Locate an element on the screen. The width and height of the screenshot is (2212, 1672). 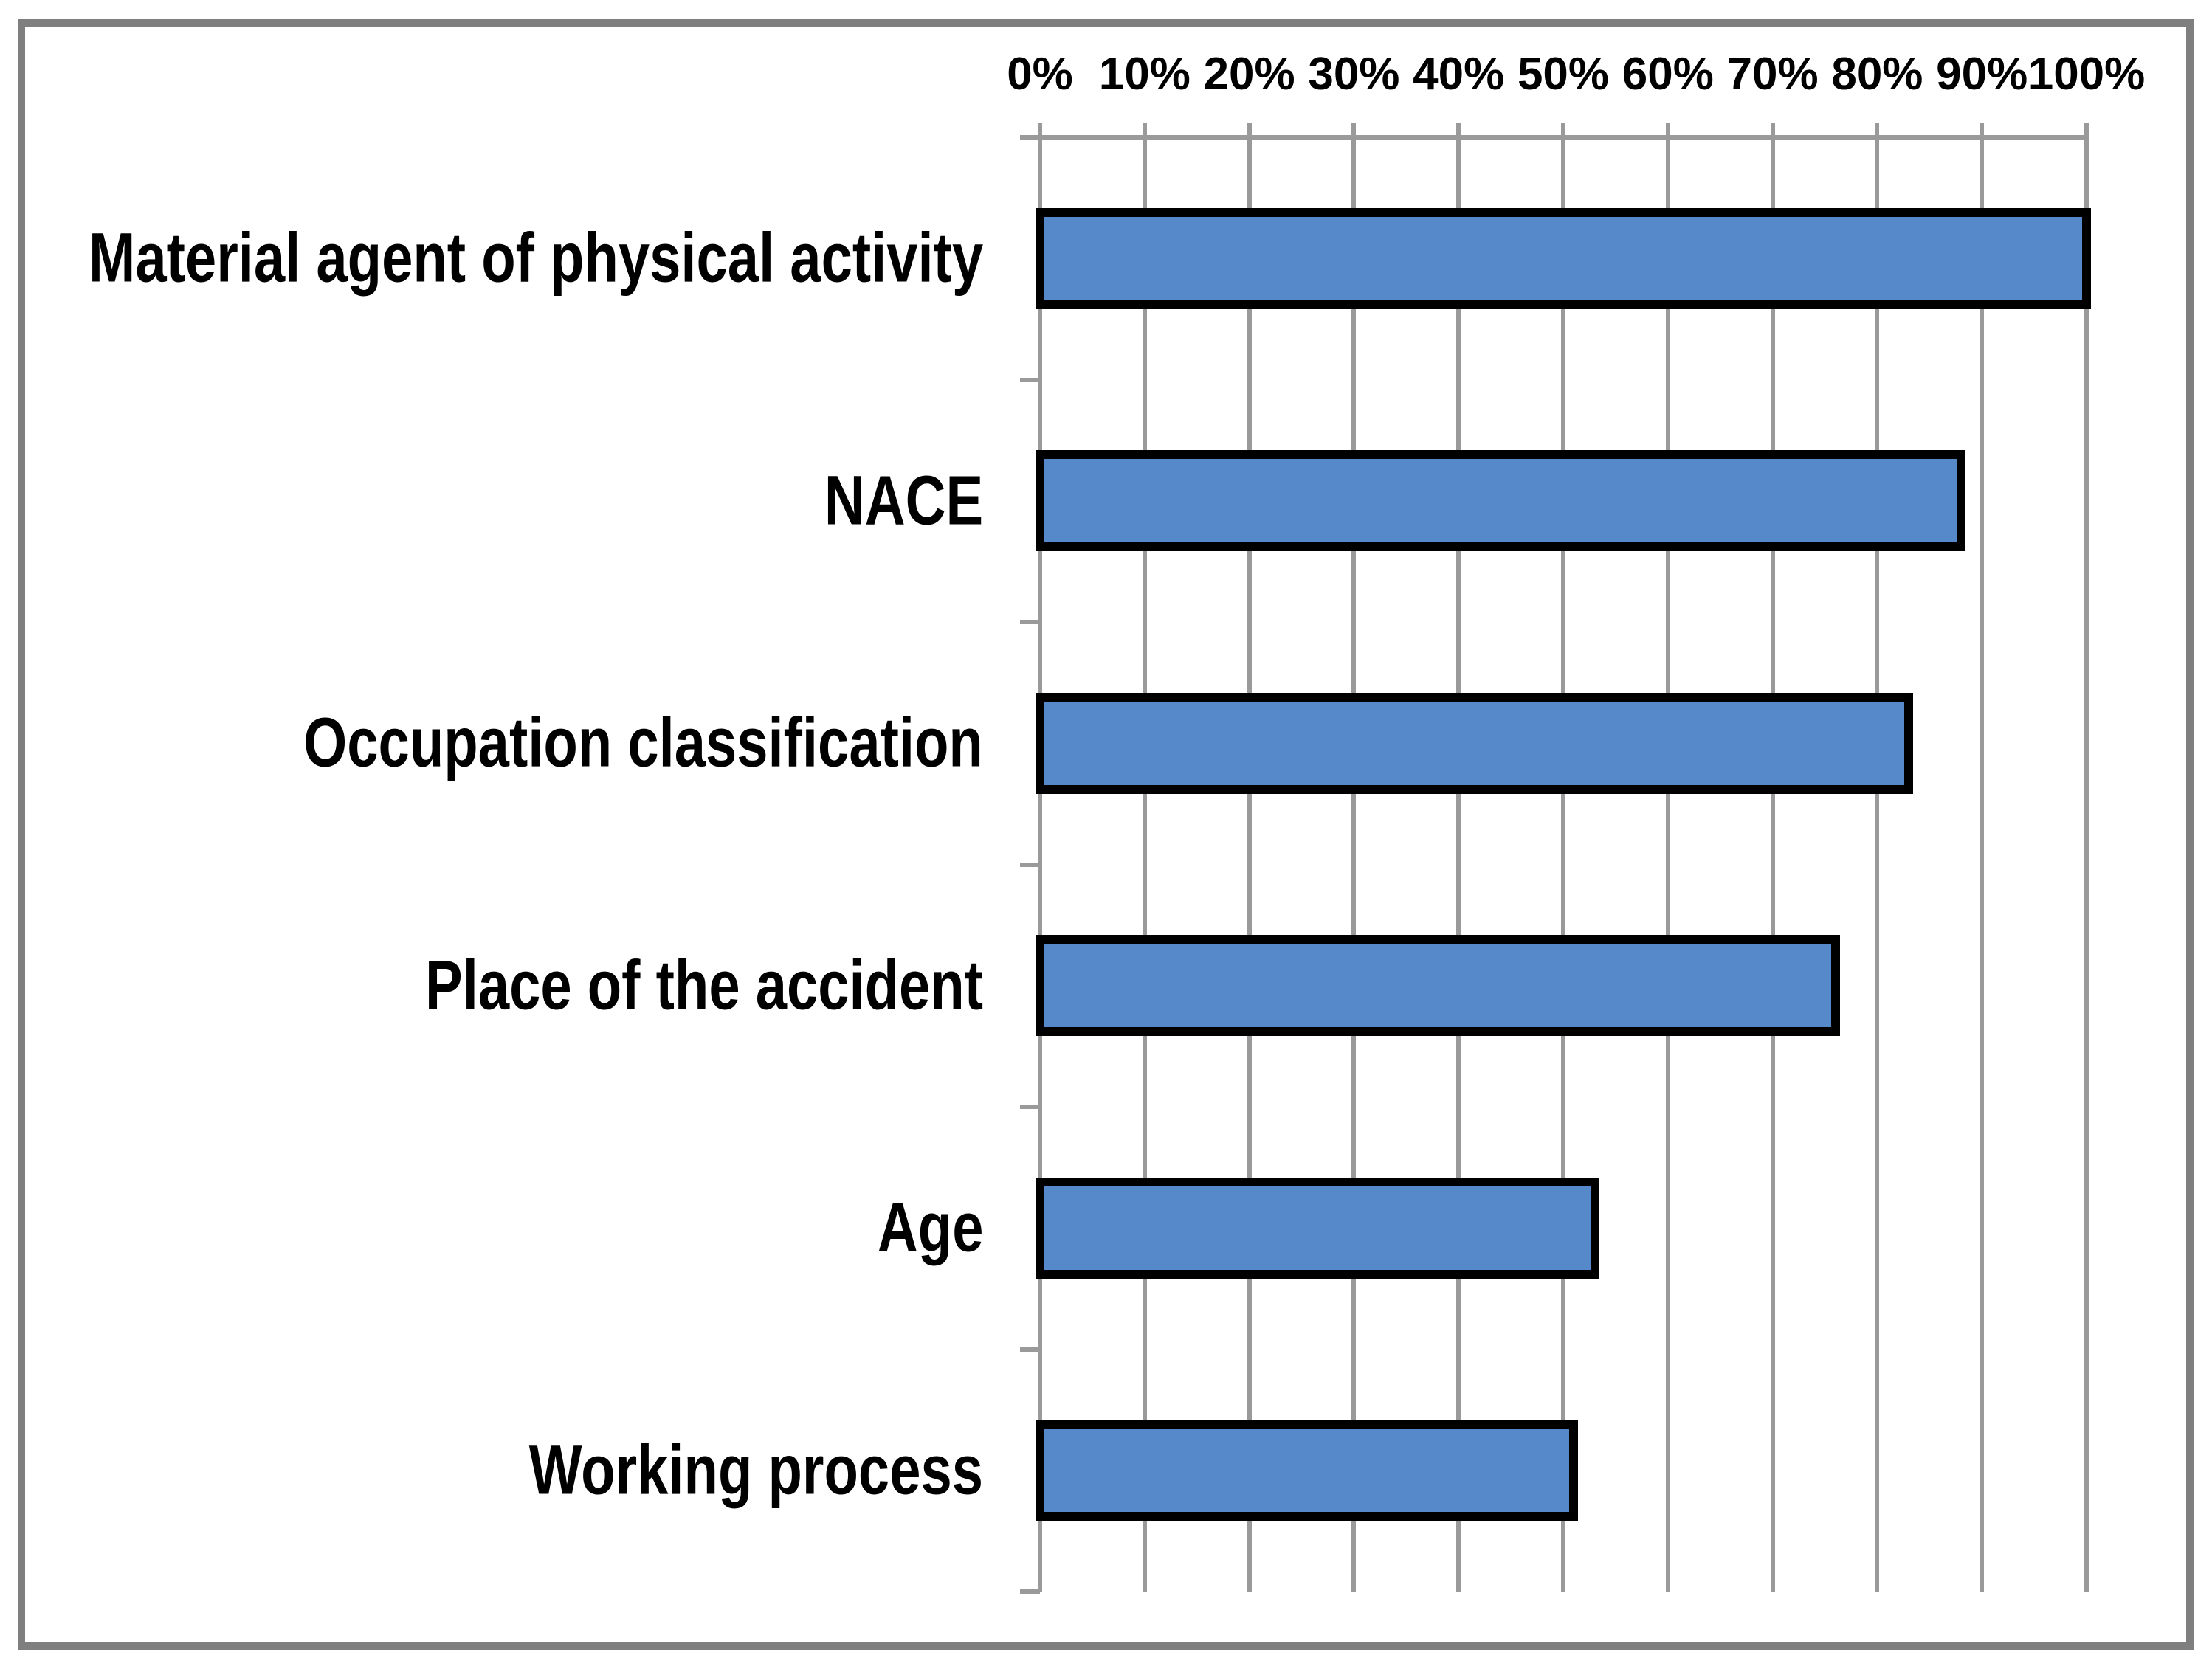
x-axis-line is located at coordinates (1554, 137).